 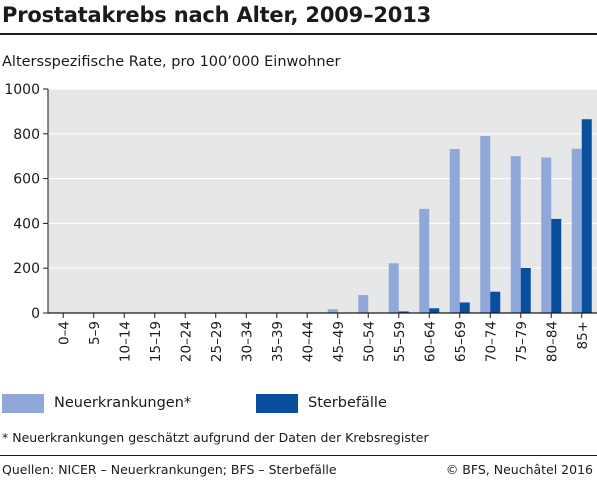 What do you see at coordinates (95, 333) in the screenshot?
I see `x-tick-label: 5–9` at bounding box center [95, 333].